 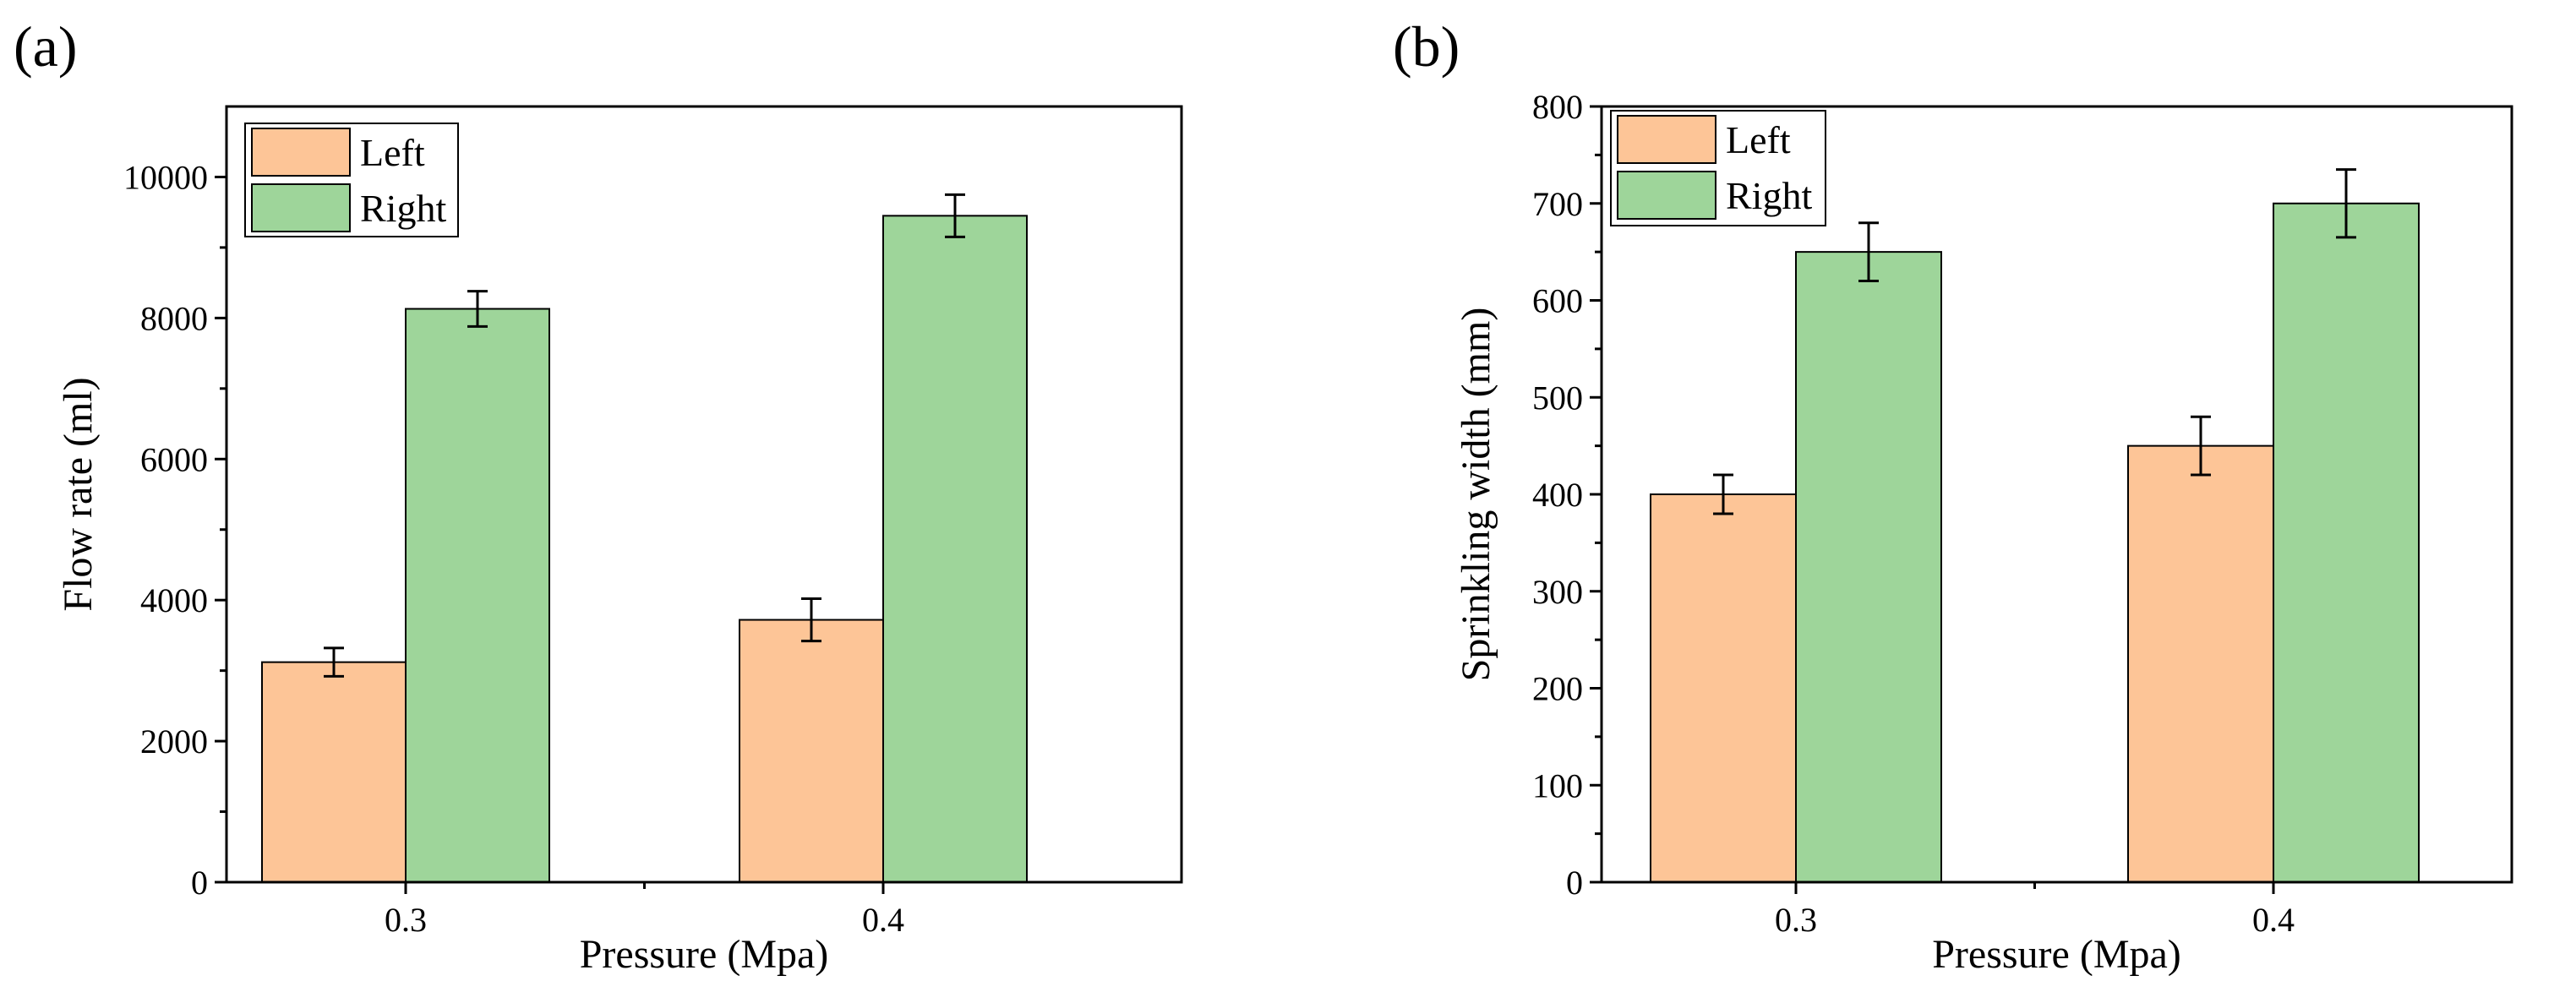 I want to click on y-tick-label: 4000, so click(x=174, y=600).